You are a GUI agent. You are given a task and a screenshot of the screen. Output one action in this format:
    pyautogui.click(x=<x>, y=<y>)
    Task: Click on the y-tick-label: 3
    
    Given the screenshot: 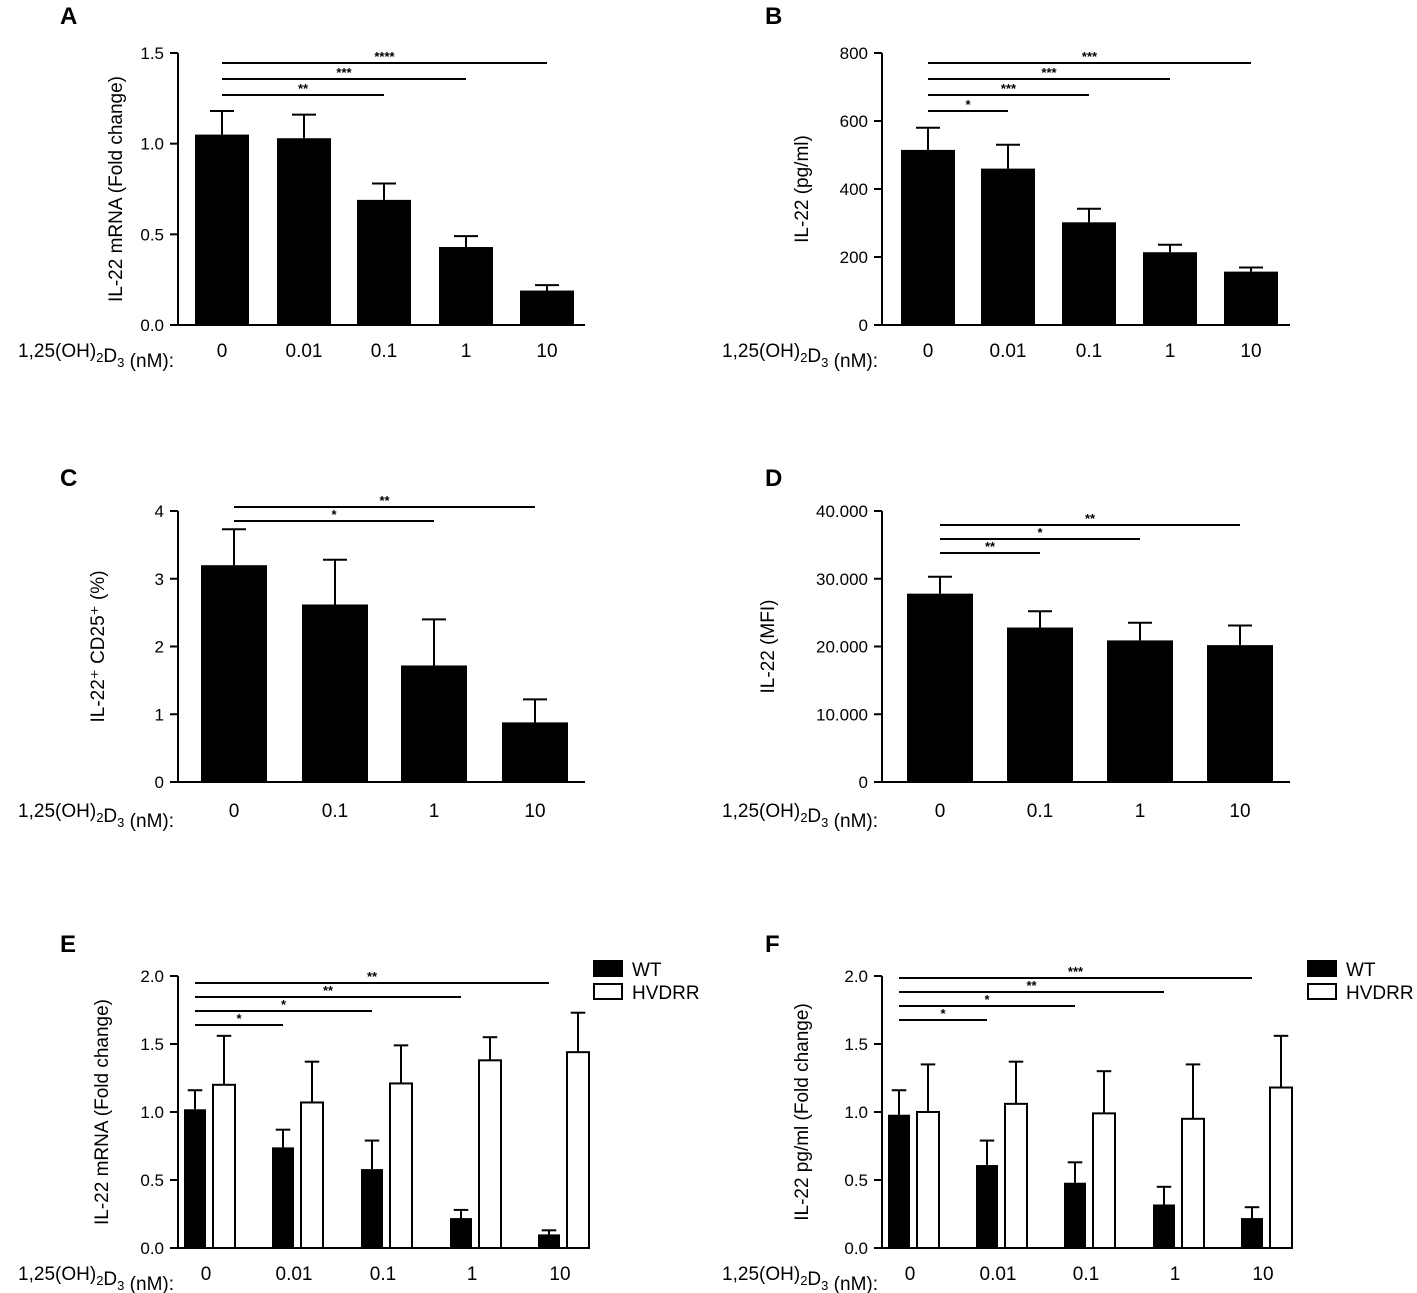 What is the action you would take?
    pyautogui.click(x=159, y=579)
    